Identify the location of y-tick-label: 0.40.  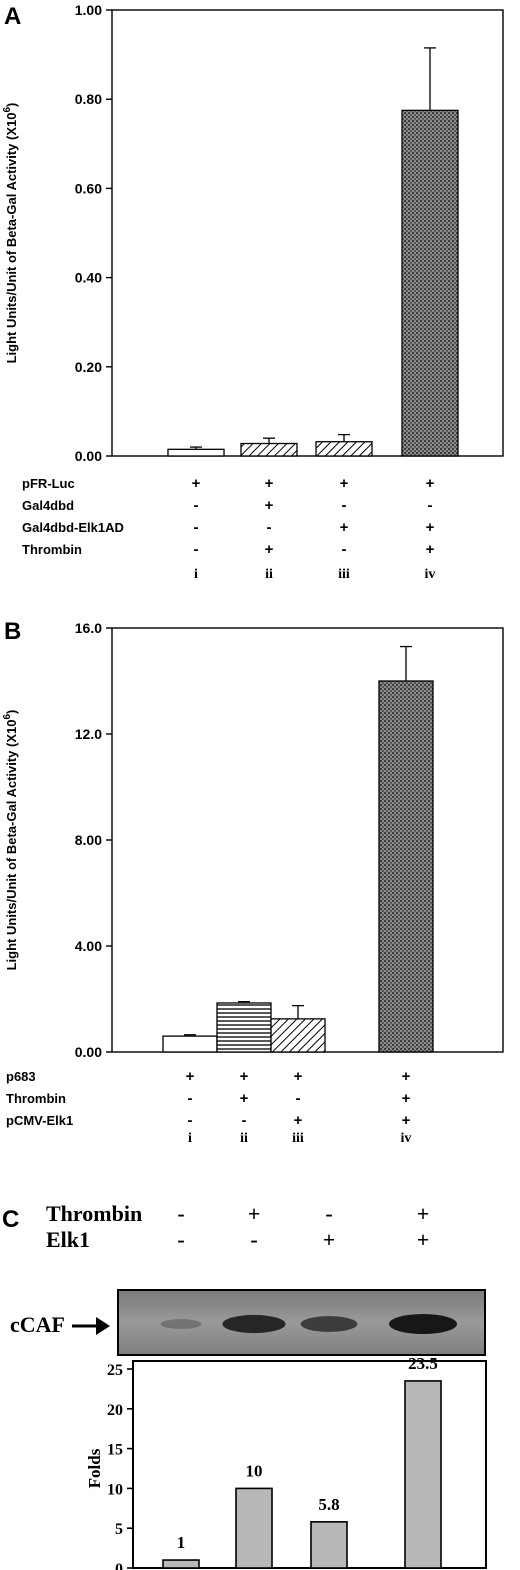
(88, 278).